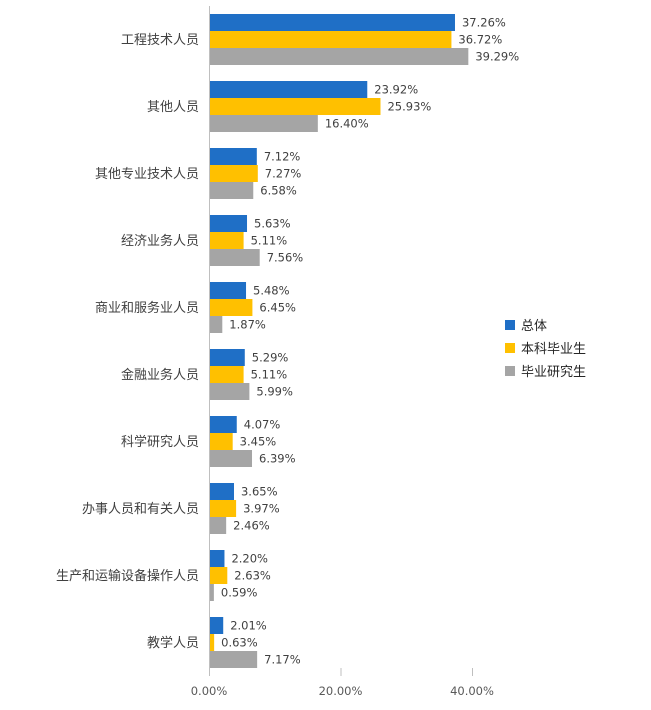 The height and width of the screenshot is (710, 651). I want to click on data-label: 4.07%, so click(262, 425).